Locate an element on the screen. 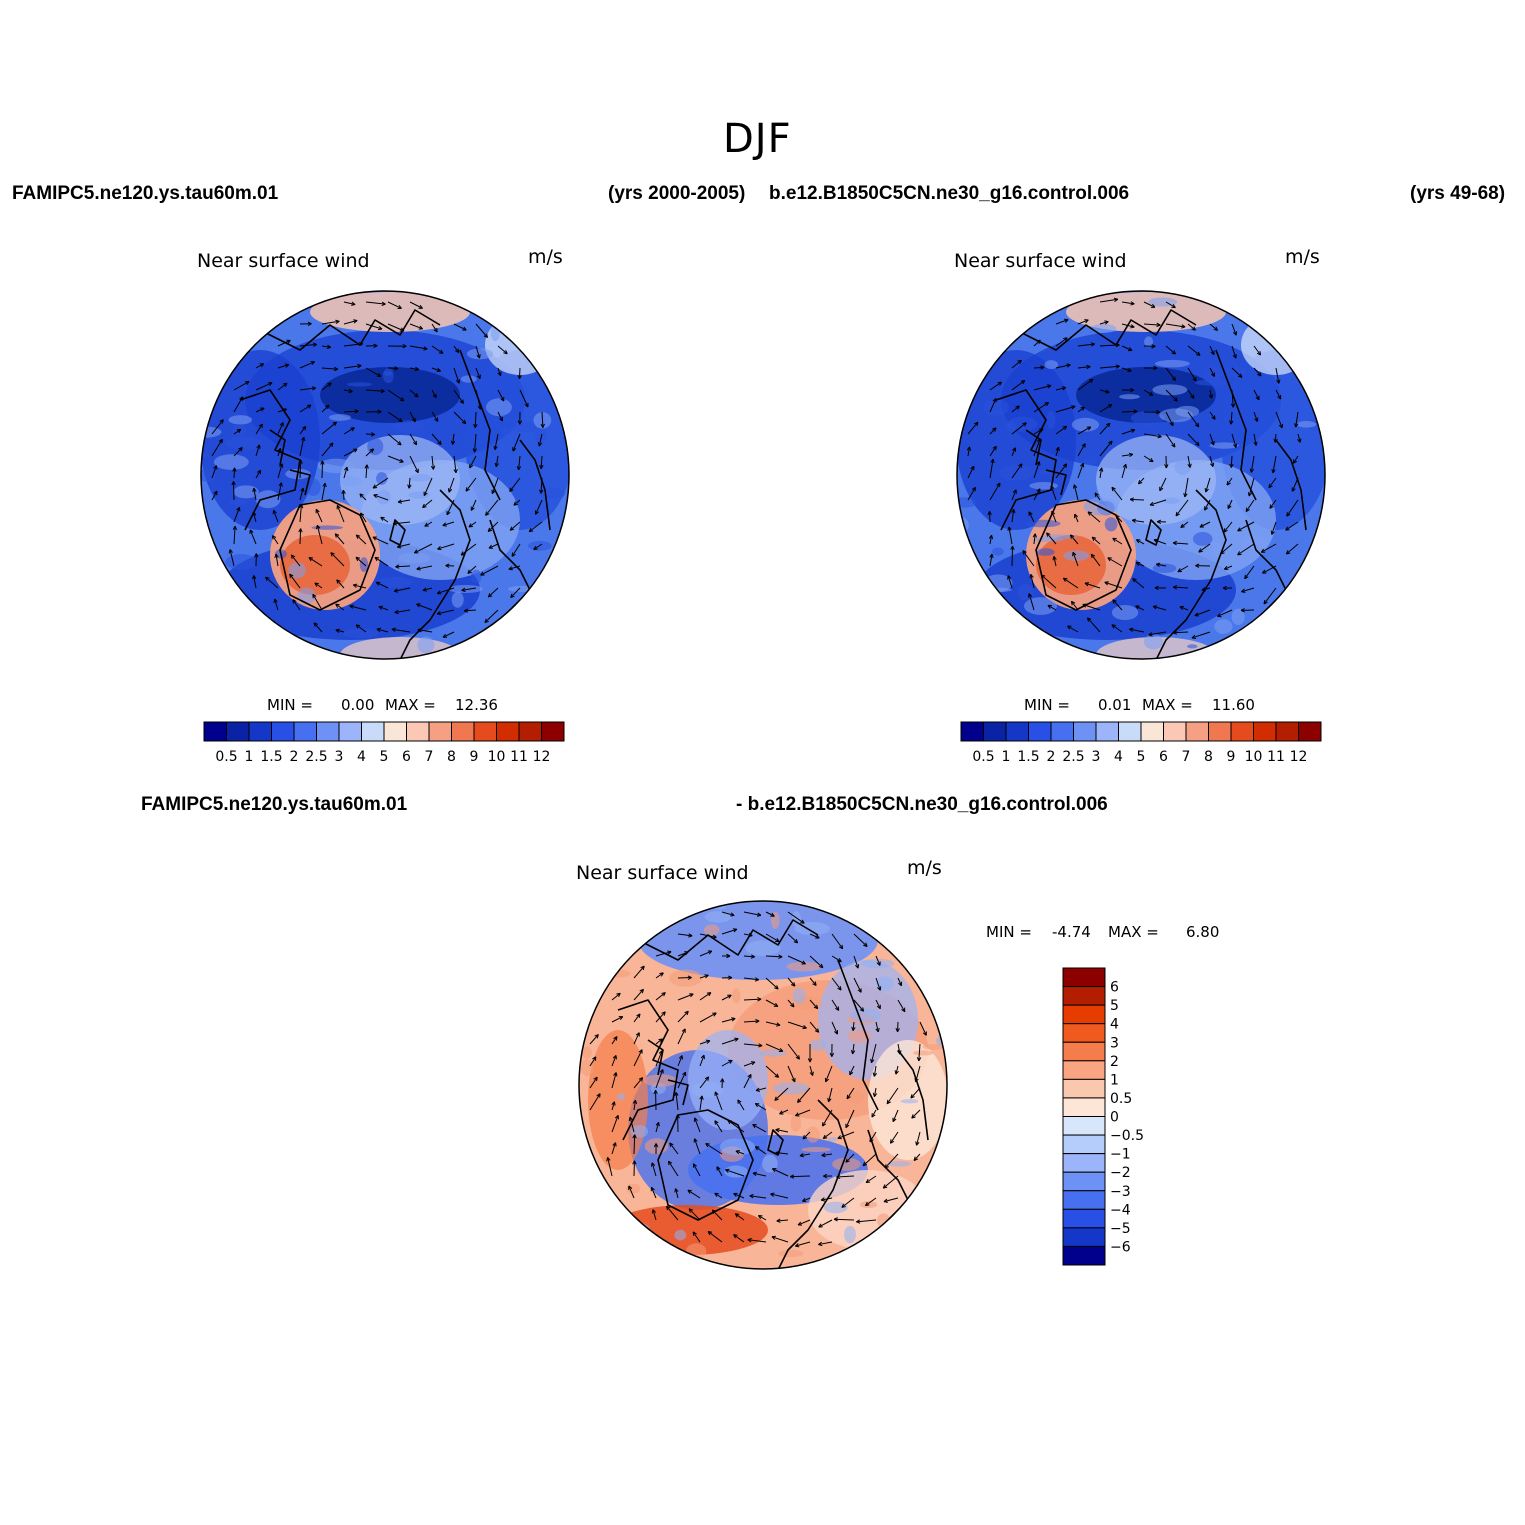 The image size is (1525, 1525). panel2-colorbar-color-box is located at coordinates (1152, 731).